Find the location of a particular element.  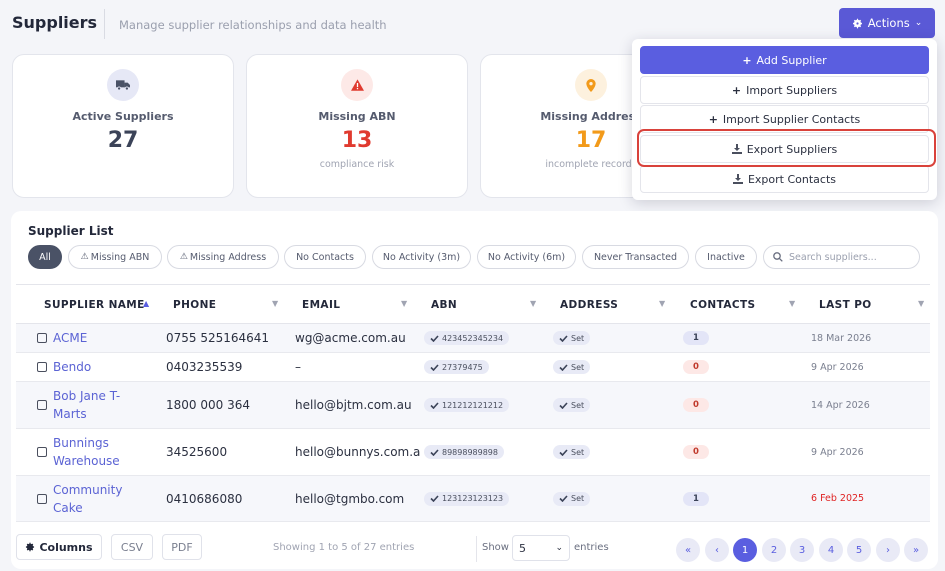

supplier-name-link: Bendo is located at coordinates (72, 367).